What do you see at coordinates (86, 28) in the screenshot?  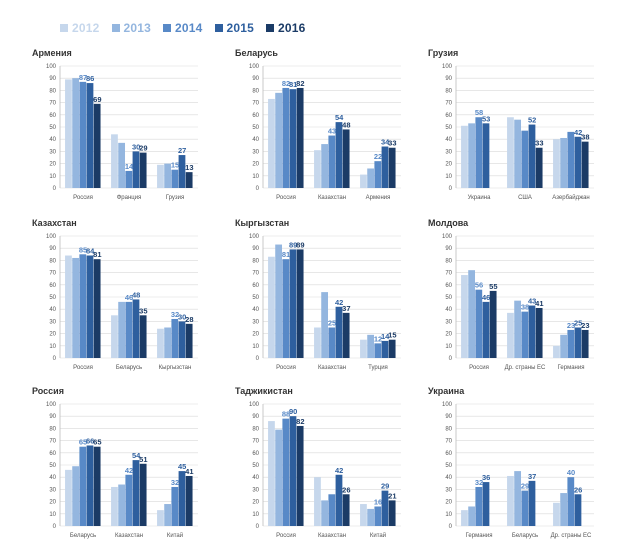 I see `legend-label-2012: 2012` at bounding box center [86, 28].